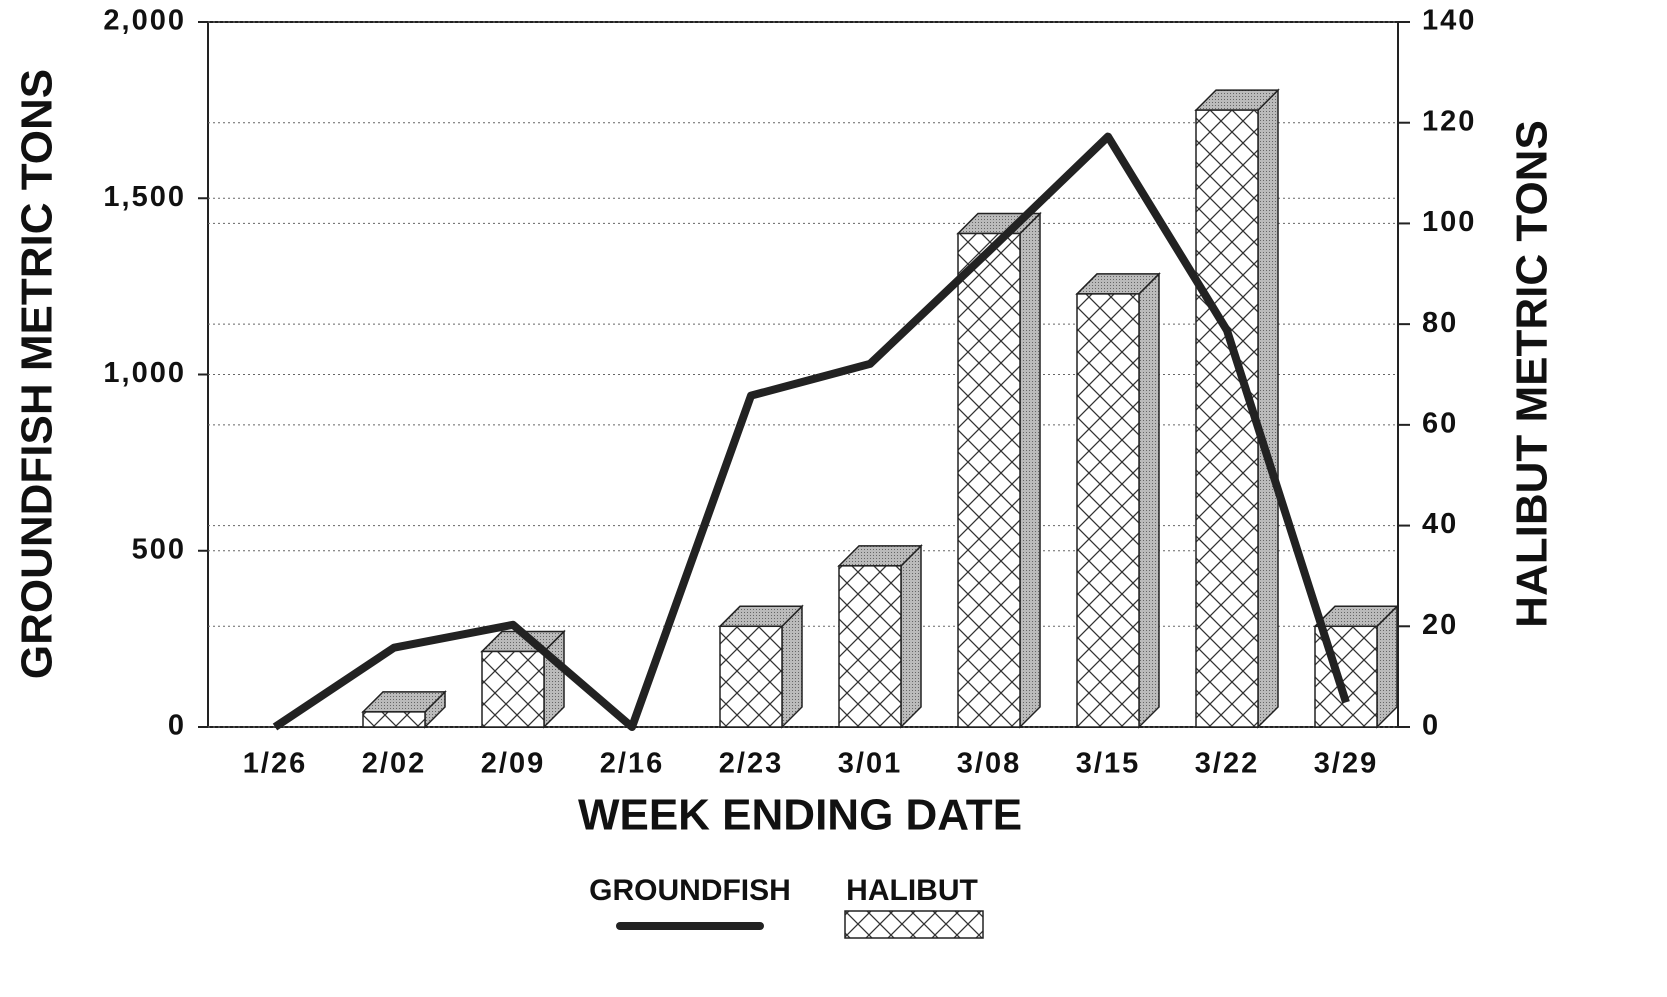  I want to click on x-axis-title: WEEK ENDING DATE, so click(800, 815).